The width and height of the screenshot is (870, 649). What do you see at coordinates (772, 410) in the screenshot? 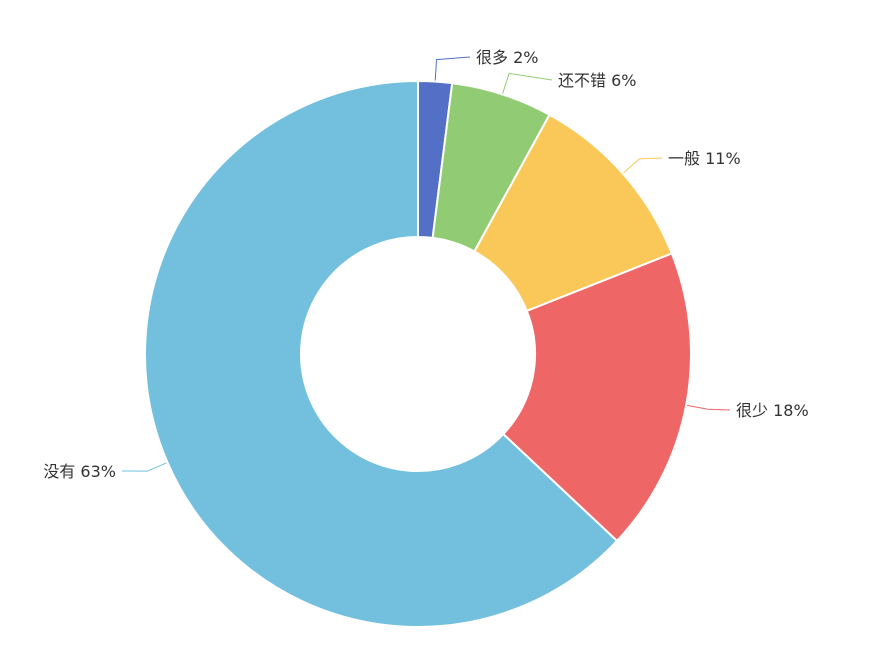
I see `slice-label-3: 很少 18%` at bounding box center [772, 410].